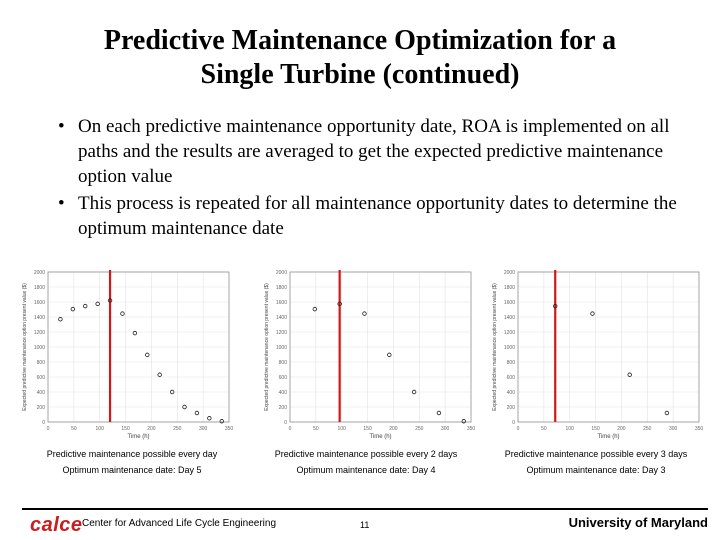 The height and width of the screenshot is (540, 720). What do you see at coordinates (360, 74) in the screenshot?
I see `title-line-2: Single Turbine (continued)` at bounding box center [360, 74].